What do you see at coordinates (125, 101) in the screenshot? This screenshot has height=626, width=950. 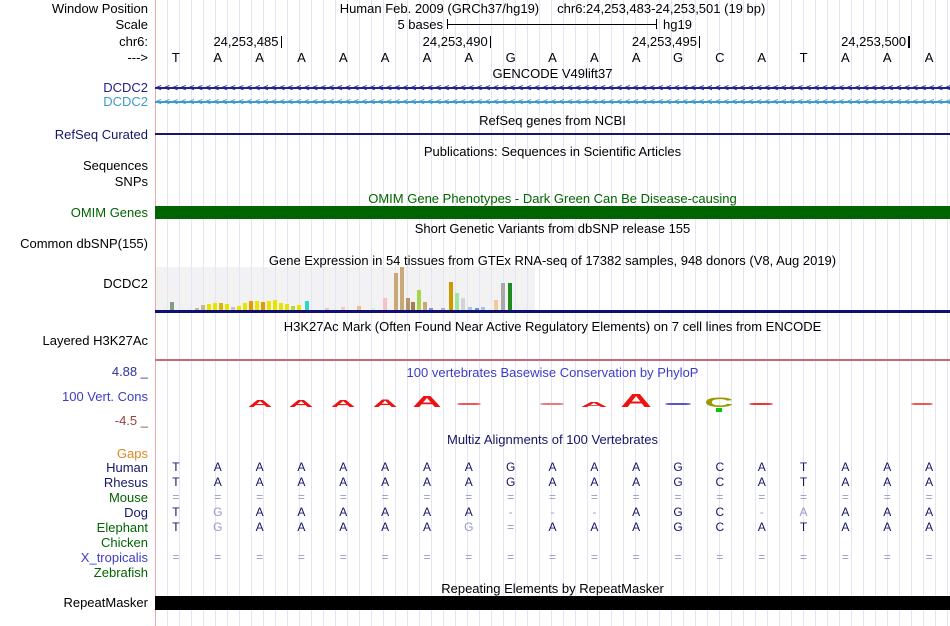 I see `track-label-dcdc2-gencode-2: DCDC2` at bounding box center [125, 101].